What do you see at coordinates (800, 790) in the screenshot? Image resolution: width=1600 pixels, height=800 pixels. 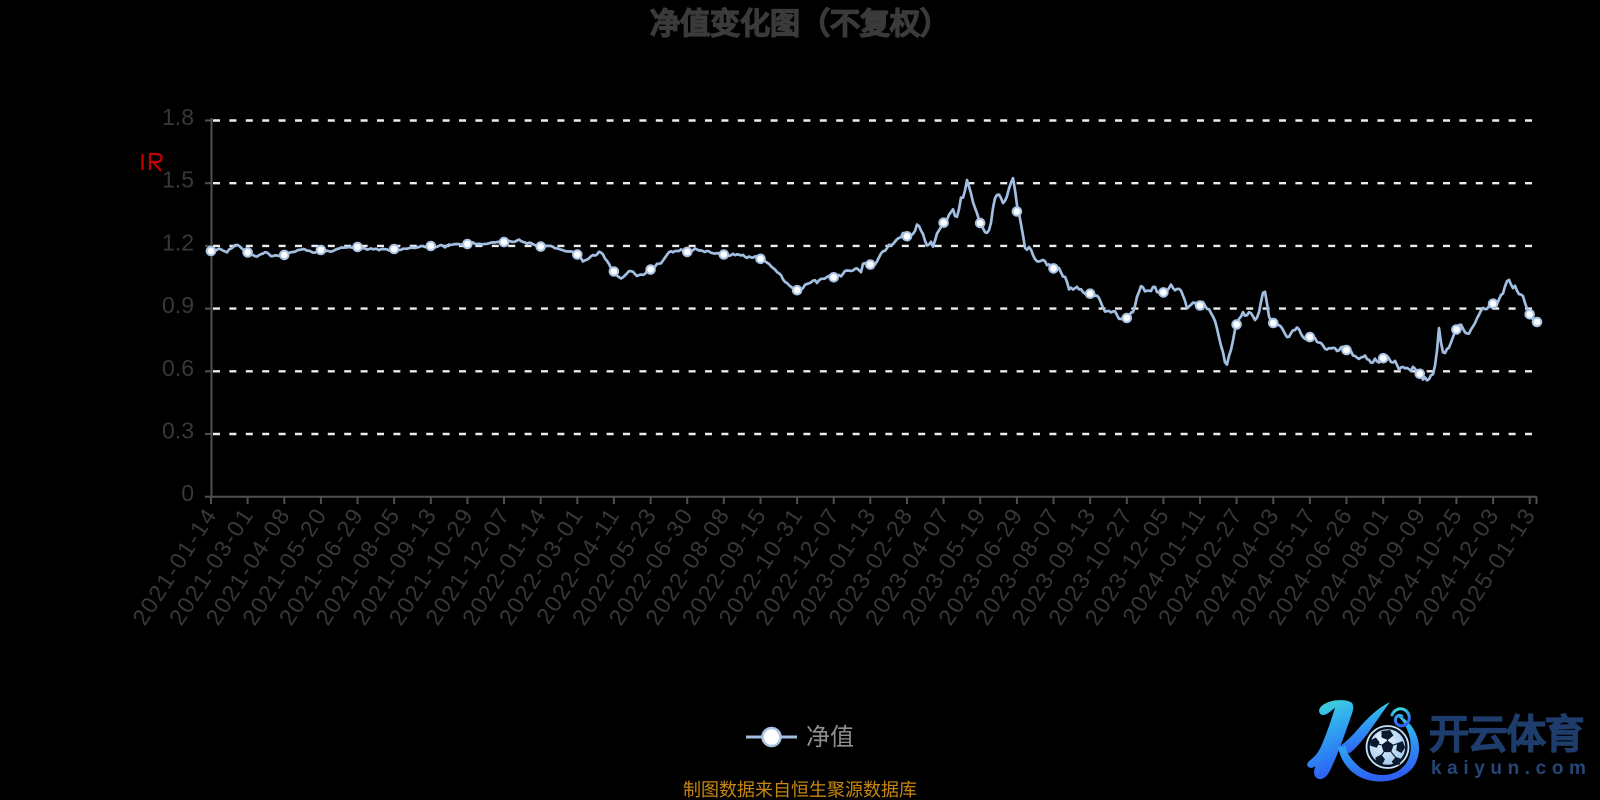 I see `svg-text: 制图数据来自恒生聚源数据库` at bounding box center [800, 790].